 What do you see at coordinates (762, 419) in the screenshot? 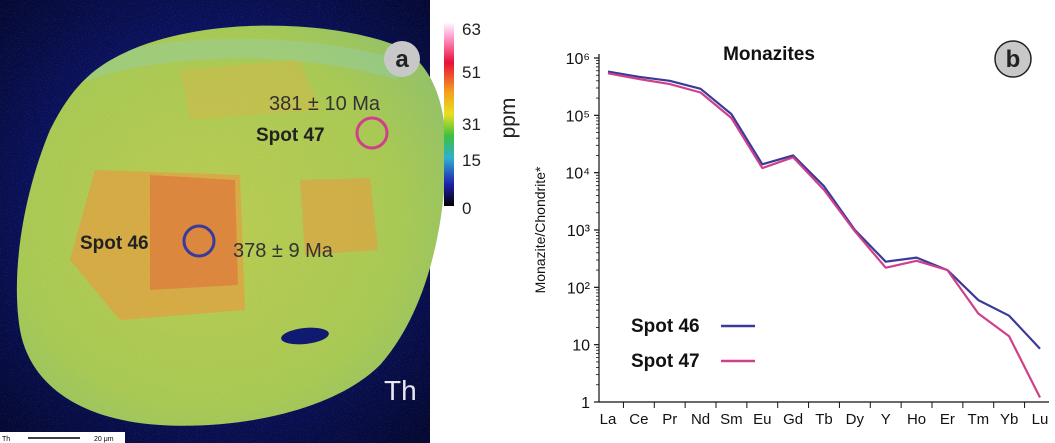
I see `x-tick-label: Eu` at bounding box center [762, 419].